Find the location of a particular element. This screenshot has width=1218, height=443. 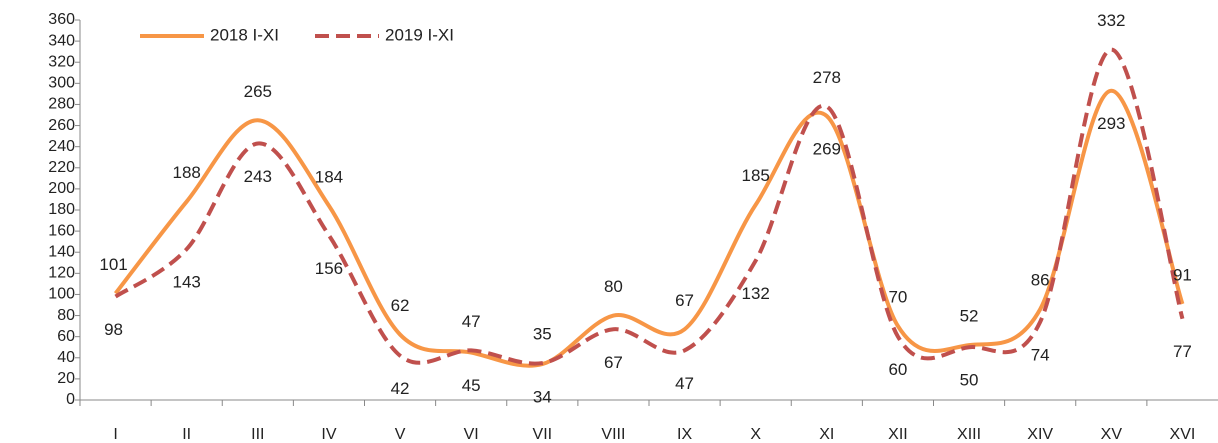

x-tick-label: I is located at coordinates (115, 434).